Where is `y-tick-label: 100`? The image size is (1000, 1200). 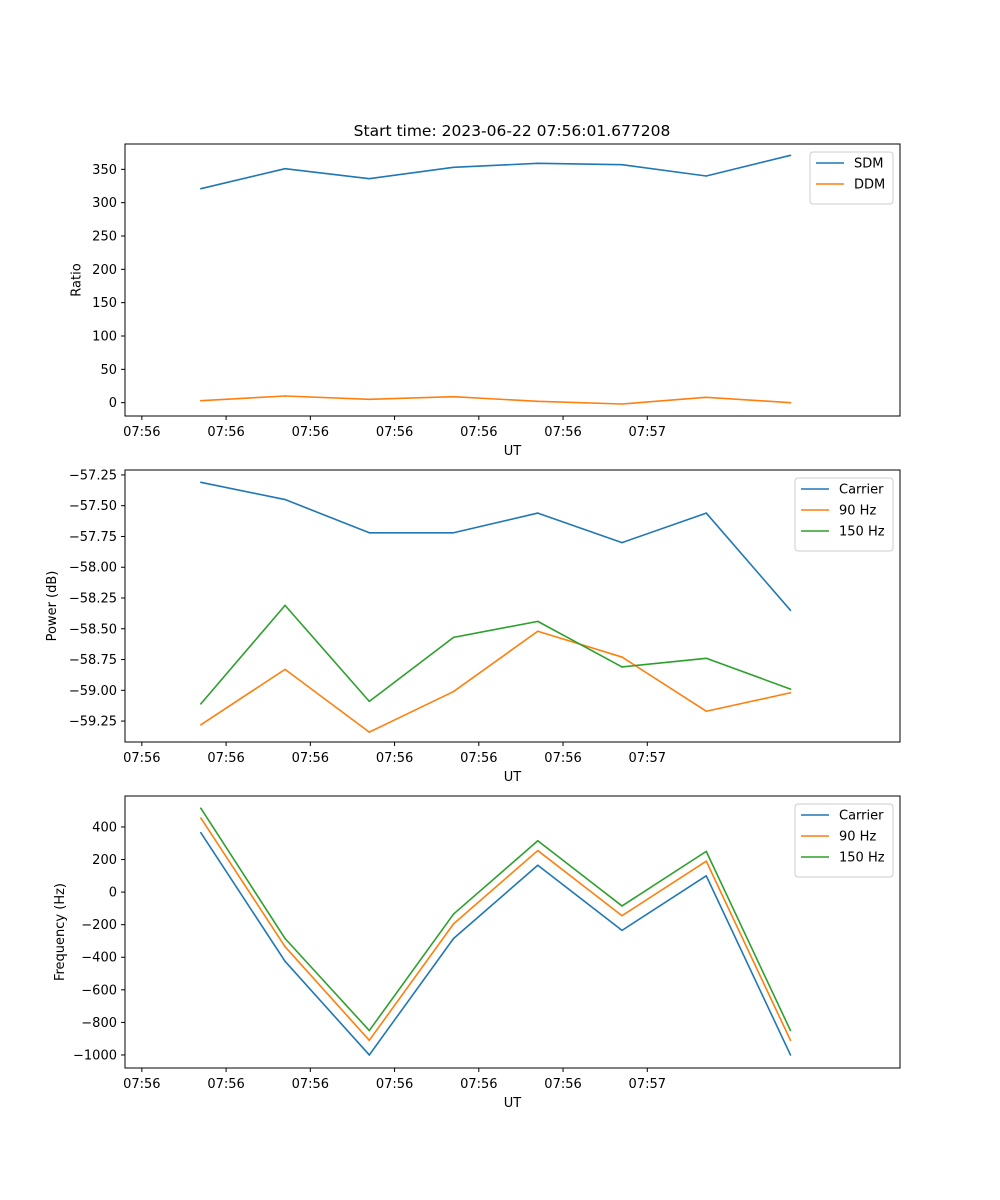 y-tick-label: 100 is located at coordinates (104, 337).